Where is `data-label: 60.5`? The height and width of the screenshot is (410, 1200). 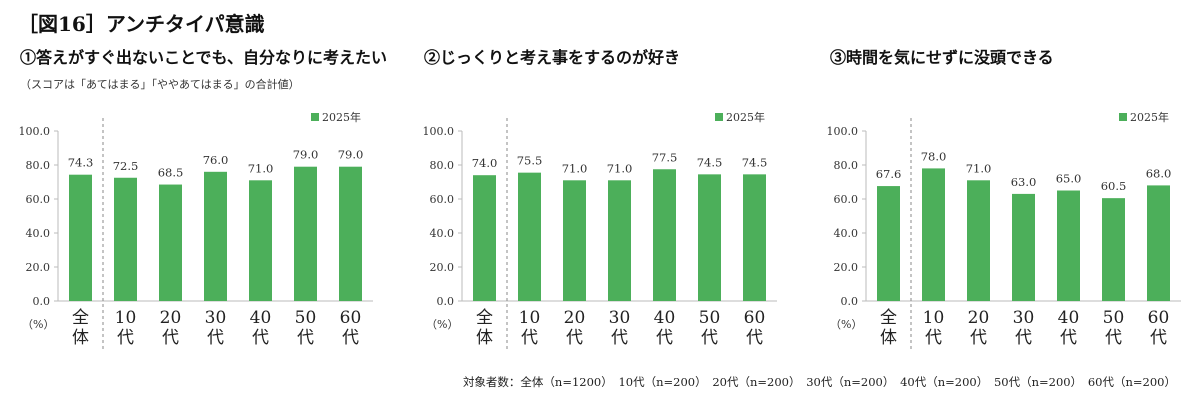
data-label: 60.5 is located at coordinates (1114, 186).